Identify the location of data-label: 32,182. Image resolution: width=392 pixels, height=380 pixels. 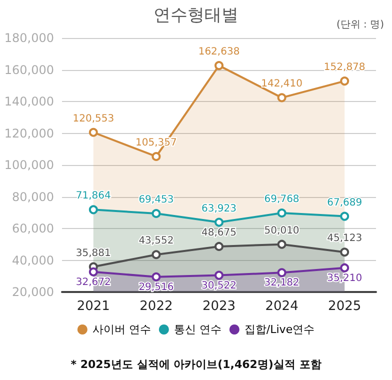
(282, 283).